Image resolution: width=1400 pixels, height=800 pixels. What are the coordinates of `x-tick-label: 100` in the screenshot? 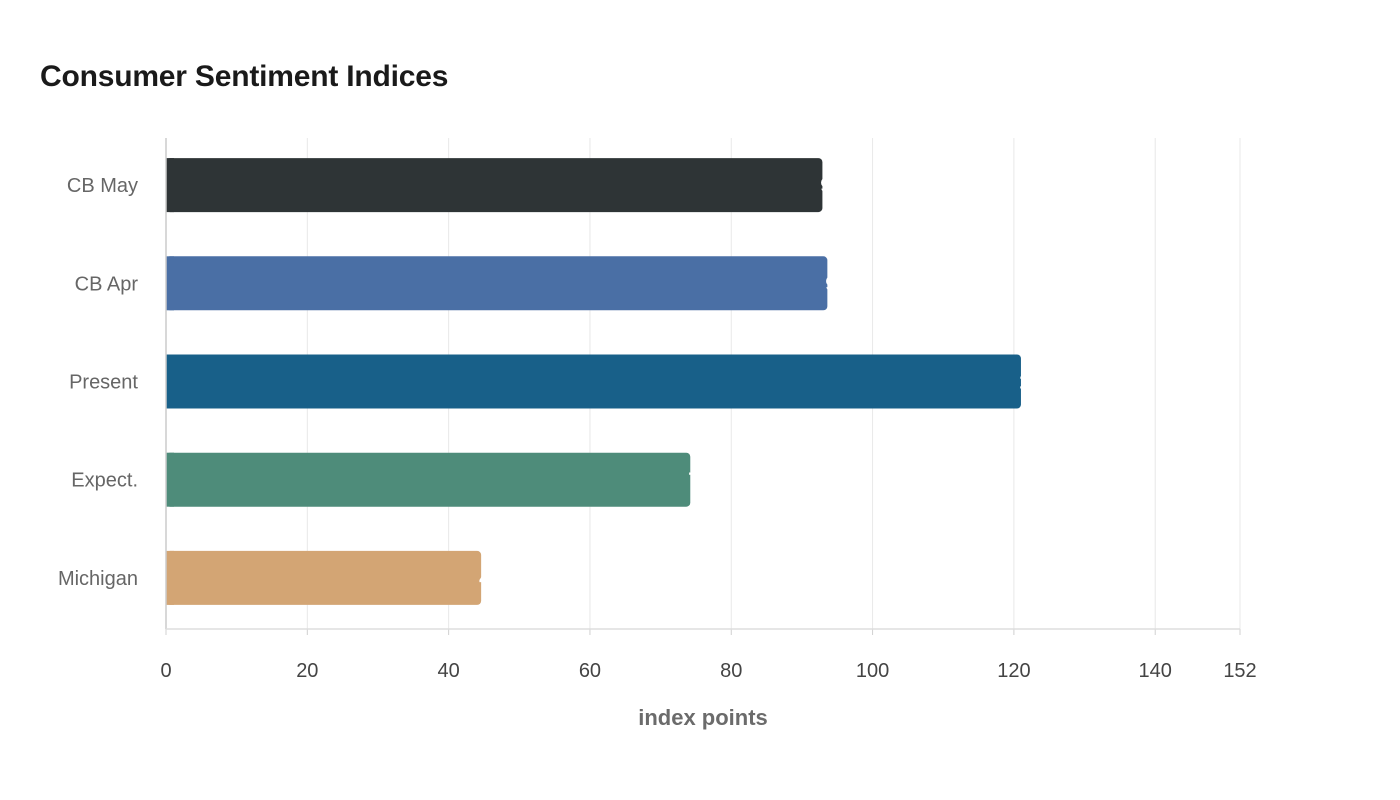 It's located at (872, 671).